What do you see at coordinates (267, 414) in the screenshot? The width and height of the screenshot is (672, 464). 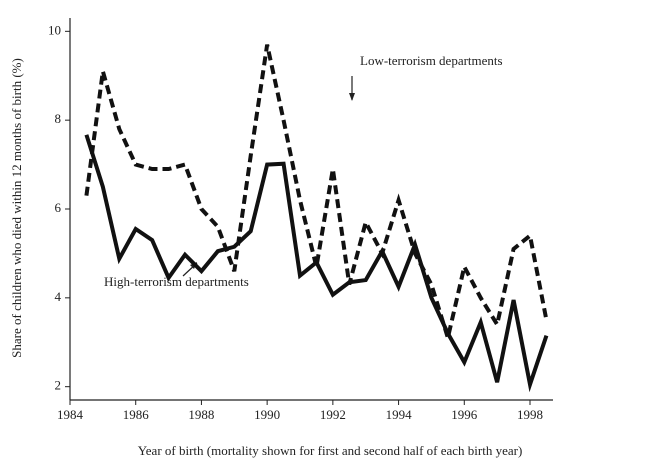 I see `x-tick-label: 1990` at bounding box center [267, 414].